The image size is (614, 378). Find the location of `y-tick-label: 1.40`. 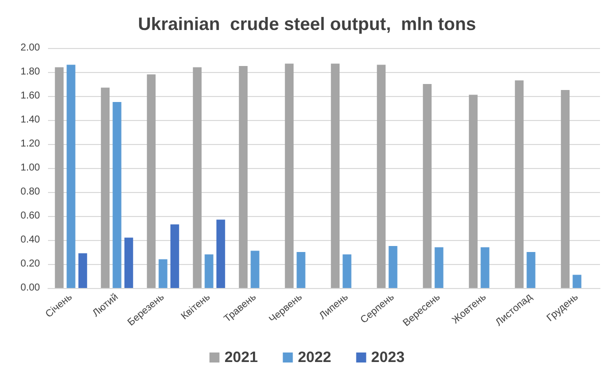

y-tick-label: 1.40 is located at coordinates (30, 120).